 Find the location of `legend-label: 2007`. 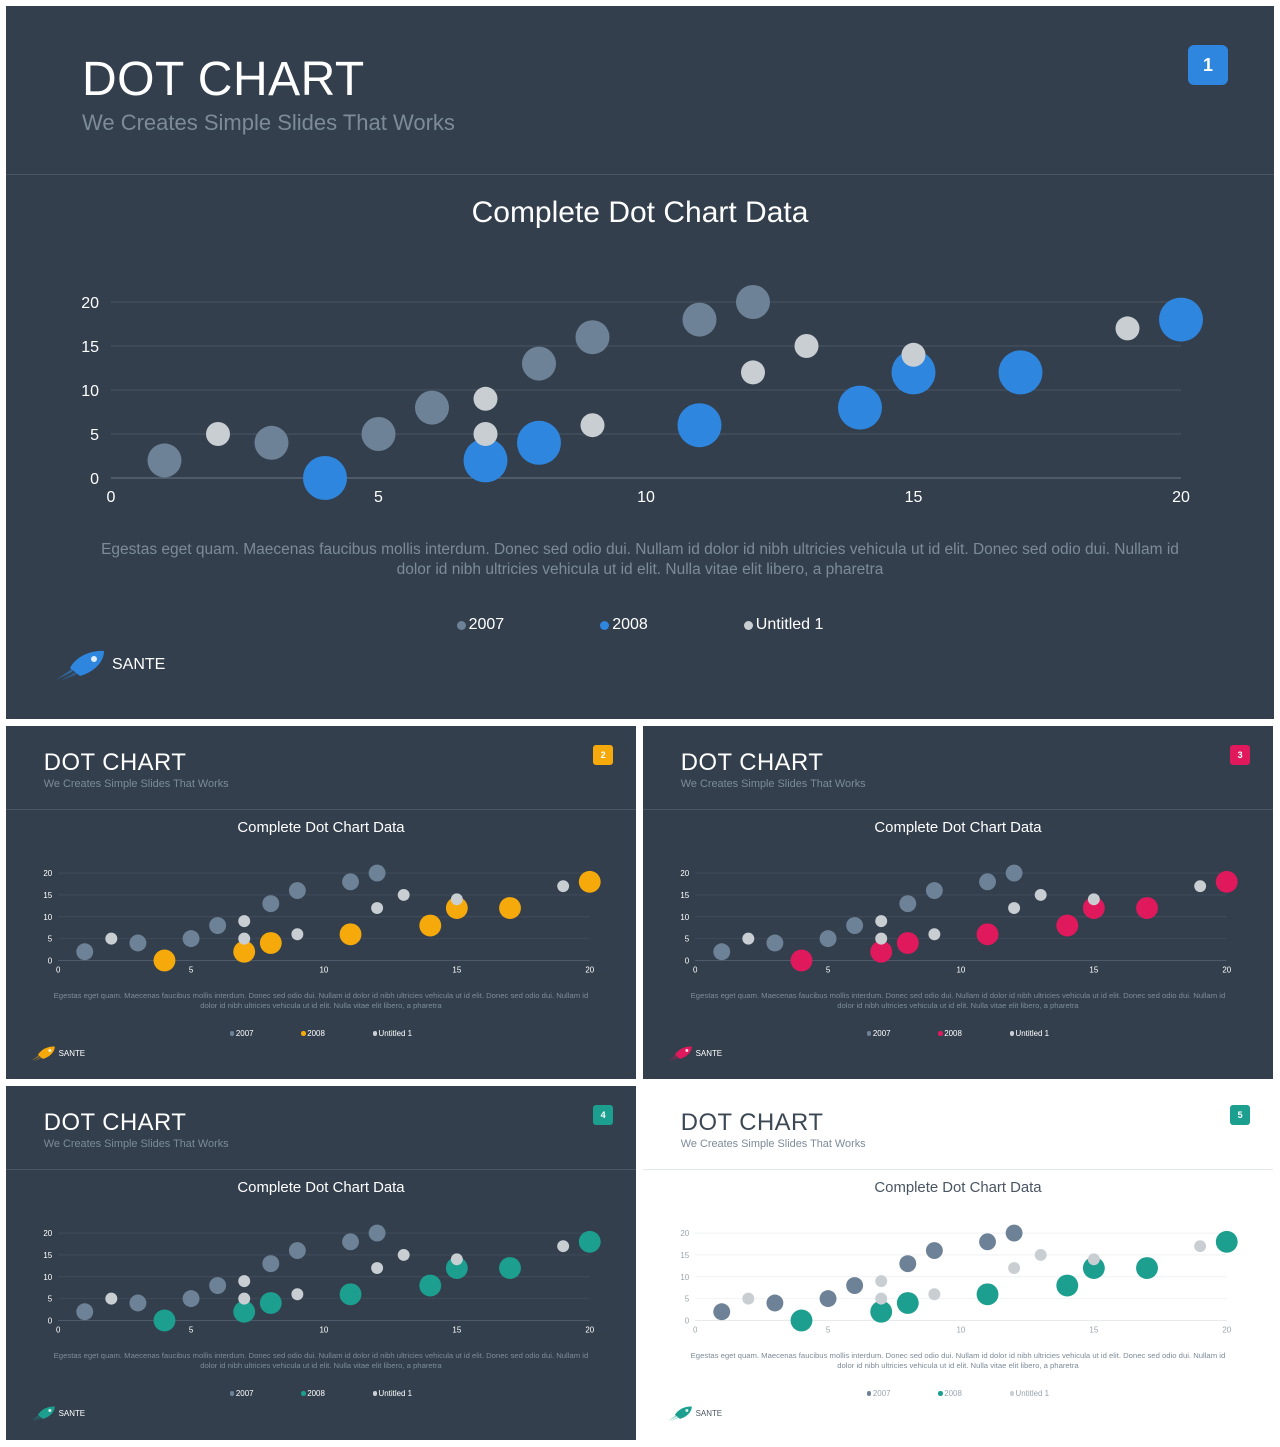

legend-label: 2007 is located at coordinates (881, 1034).